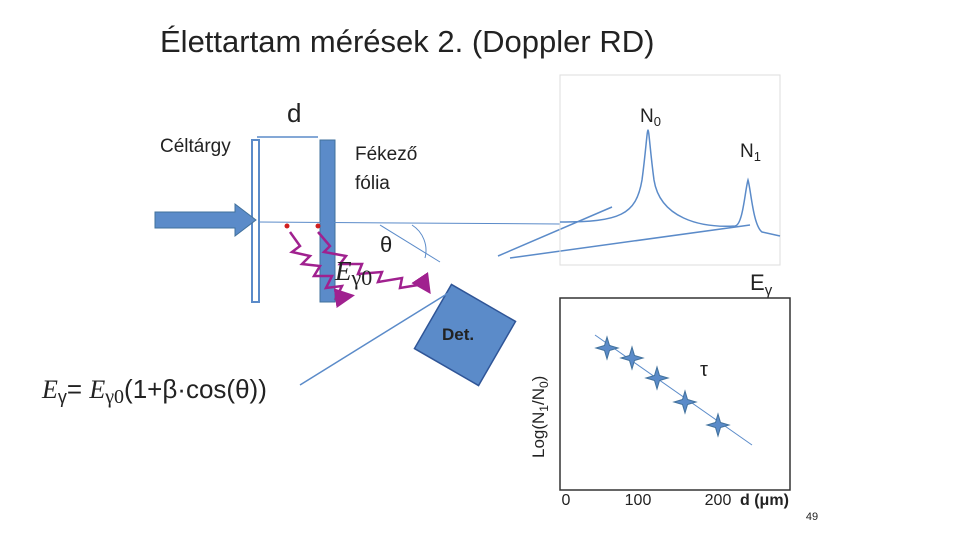 The image size is (960, 540). What do you see at coordinates (195, 146) in the screenshot?
I see `target-label: Céltárgy` at bounding box center [195, 146].